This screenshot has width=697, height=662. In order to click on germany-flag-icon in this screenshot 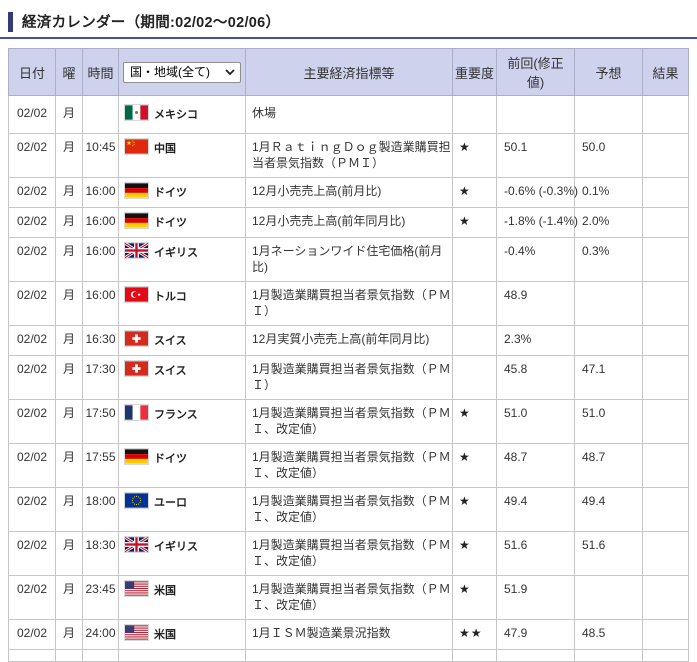, I will do `click(136, 220)`.